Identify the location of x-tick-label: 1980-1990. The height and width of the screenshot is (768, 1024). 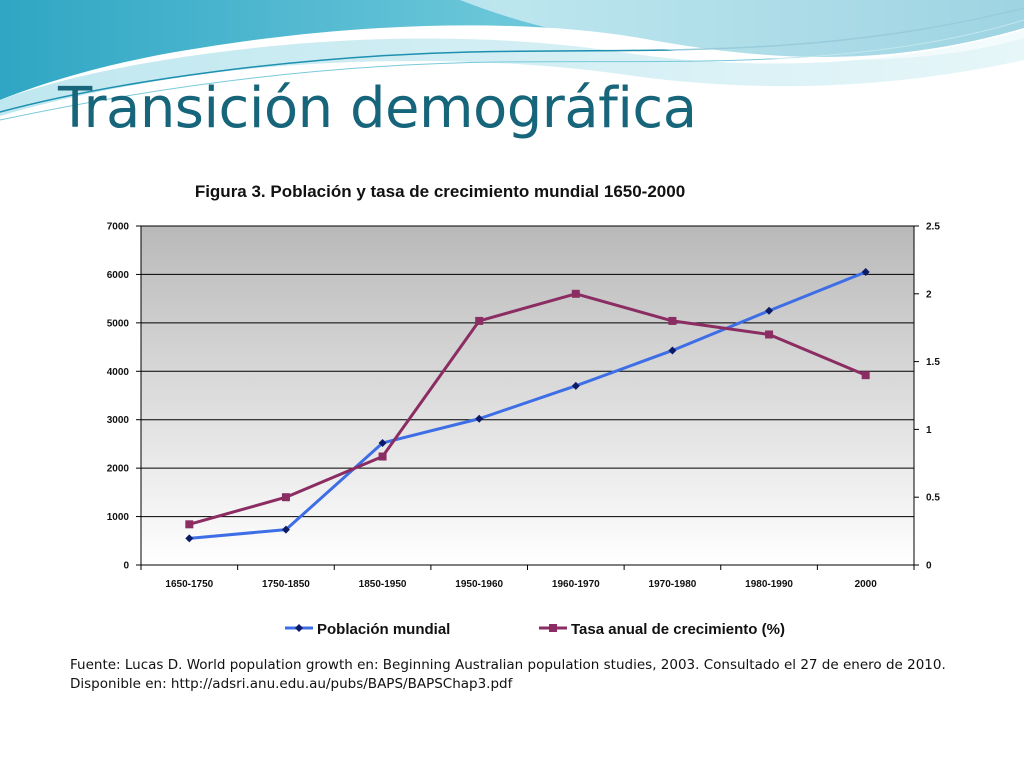
(769, 584).